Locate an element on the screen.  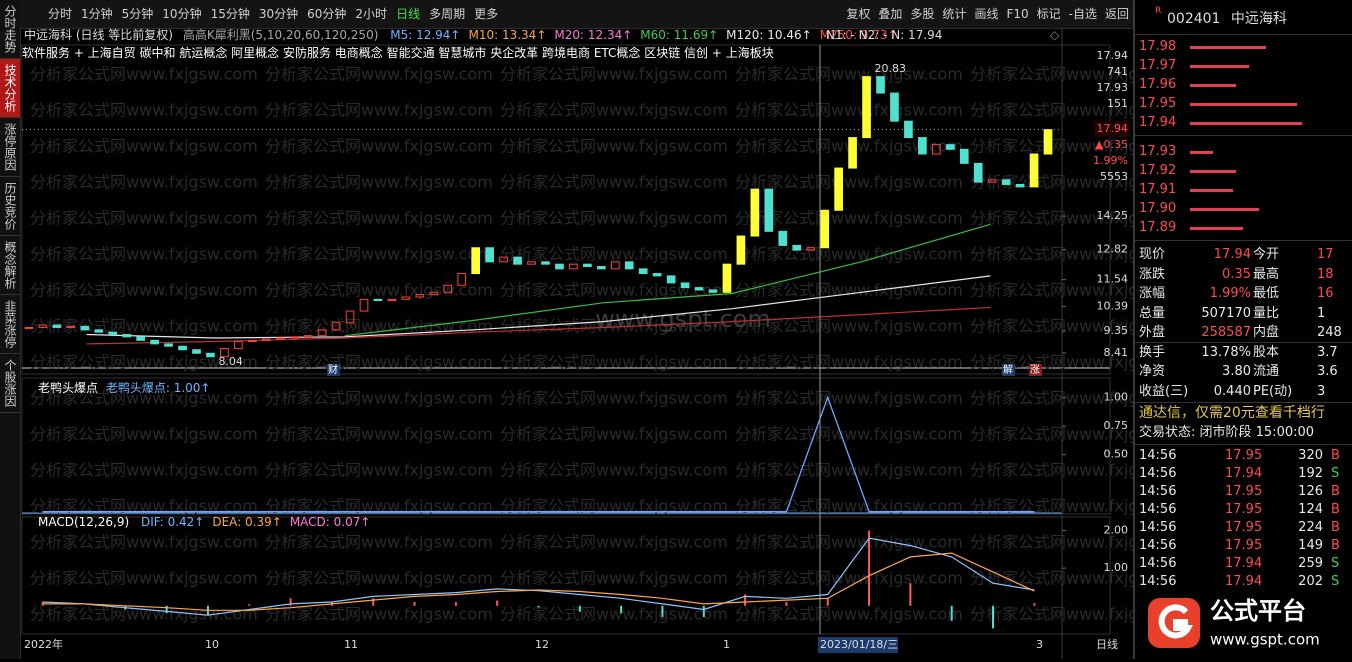
tool-button: 复权 is located at coordinates (858, 14).